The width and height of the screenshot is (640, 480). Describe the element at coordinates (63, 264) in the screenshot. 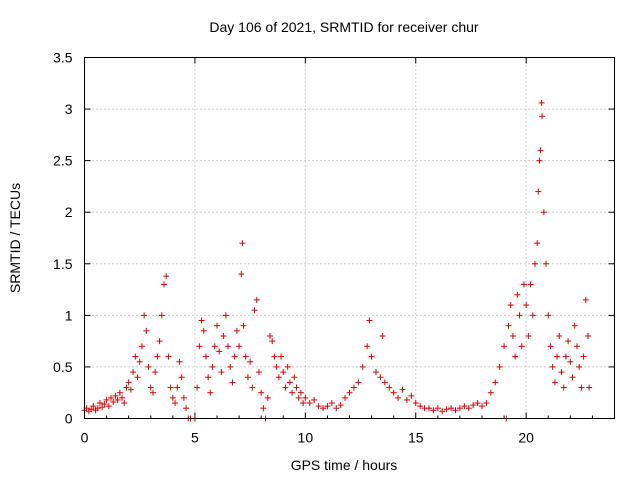

I see `y-tick-label: 1.5` at that location.